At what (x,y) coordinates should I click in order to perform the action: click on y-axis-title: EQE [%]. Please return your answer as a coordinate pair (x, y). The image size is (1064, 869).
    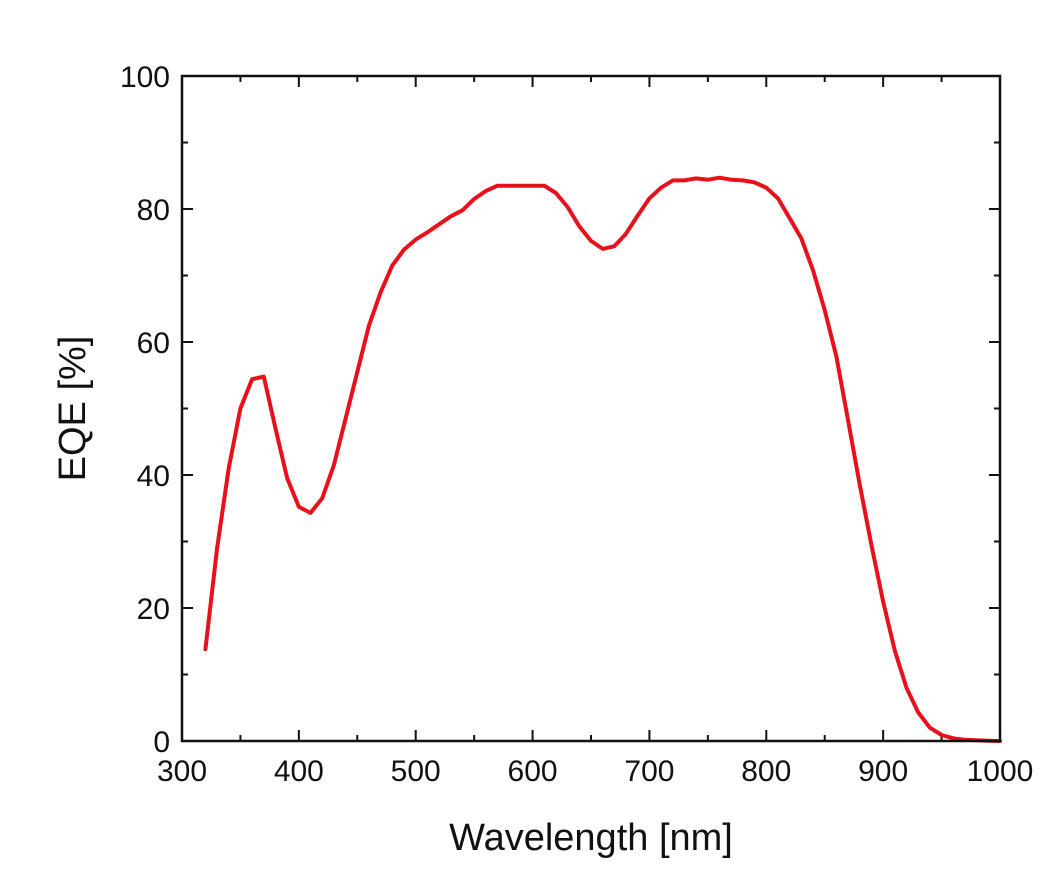
    Looking at the image, I should click on (73, 409).